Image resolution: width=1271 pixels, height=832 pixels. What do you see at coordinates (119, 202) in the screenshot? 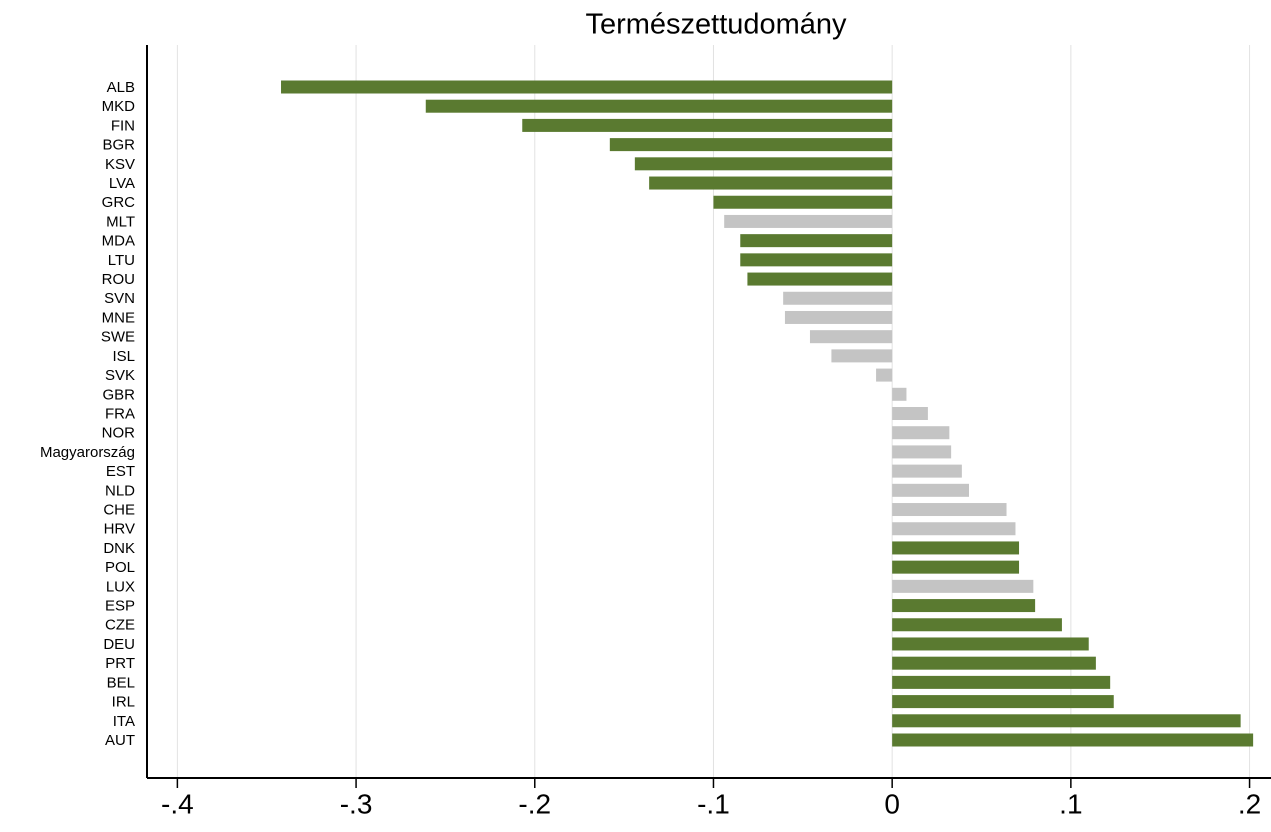
I see `y-tick-label: GRC` at bounding box center [119, 202].